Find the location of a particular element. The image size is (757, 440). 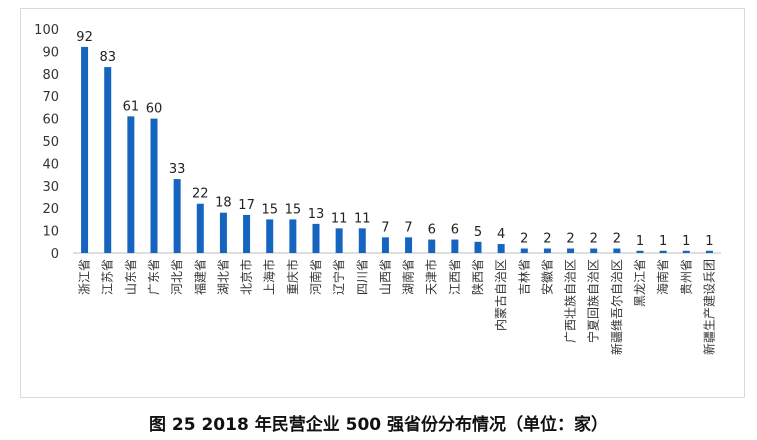

y-tick-label: 90 is located at coordinates (50, 52).